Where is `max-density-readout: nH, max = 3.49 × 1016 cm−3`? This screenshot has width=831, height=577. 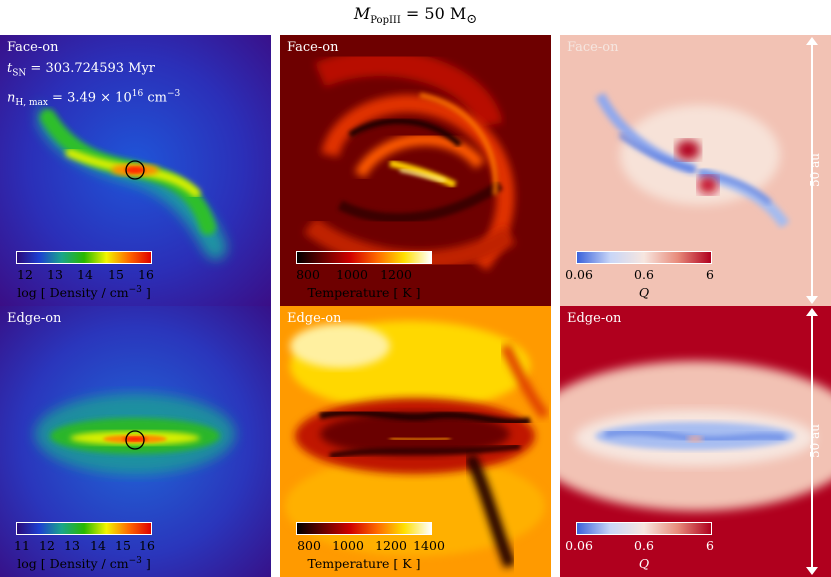 max-density-readout: nH, max = 3.49 × 1016 cm−3 is located at coordinates (94, 98).